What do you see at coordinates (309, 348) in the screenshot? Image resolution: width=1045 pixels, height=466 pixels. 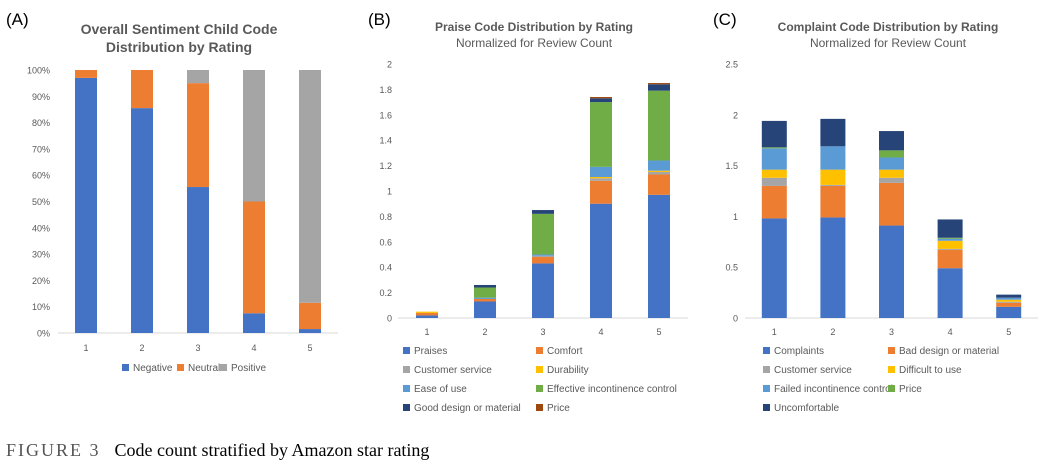 I see `x-tick-label: 5` at bounding box center [309, 348].